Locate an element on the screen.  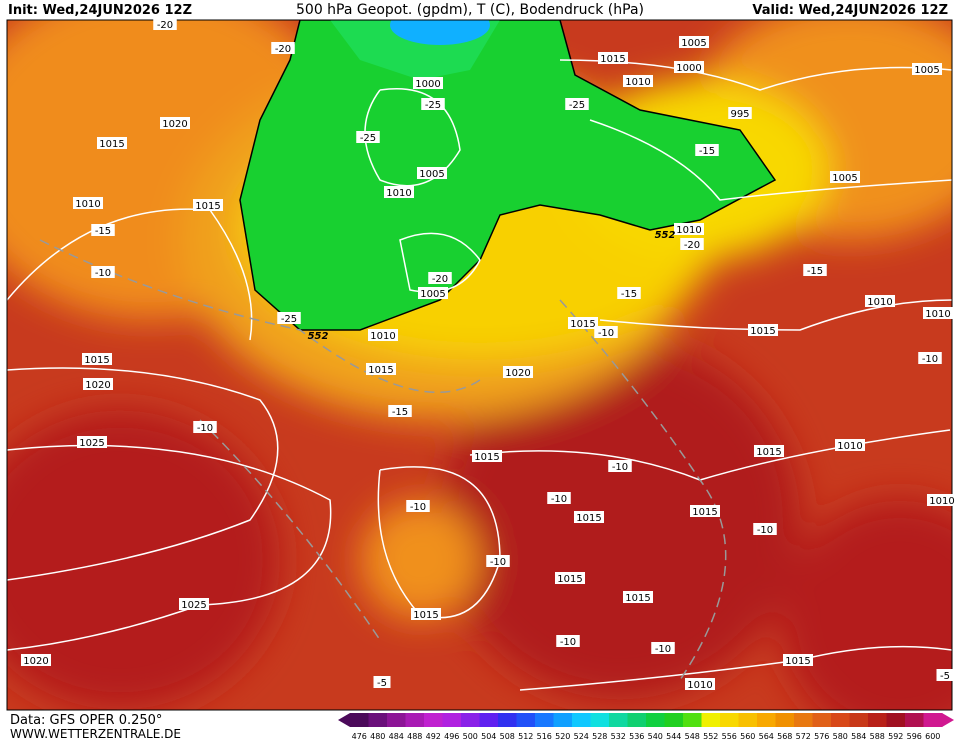
init-label: Init: Wed,24JUN2026 12Z is located at coordinates (100, 10).